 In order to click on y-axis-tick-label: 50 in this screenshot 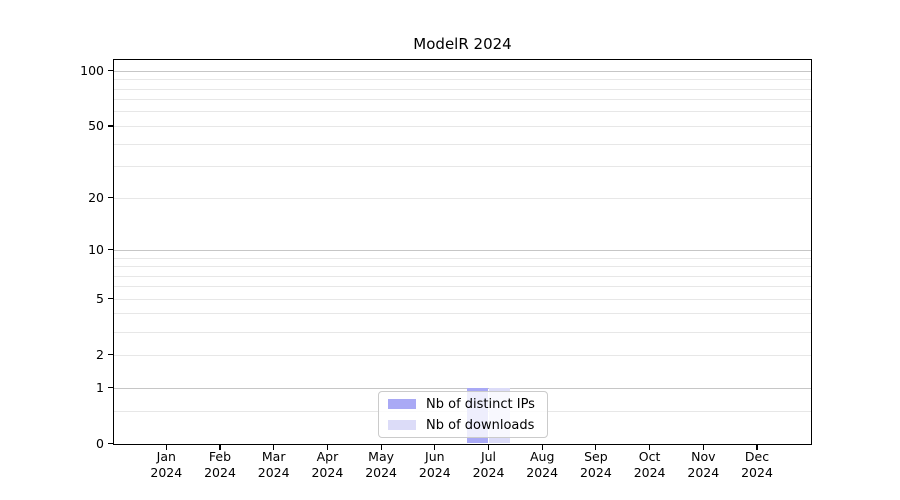, I will do `click(96, 125)`.